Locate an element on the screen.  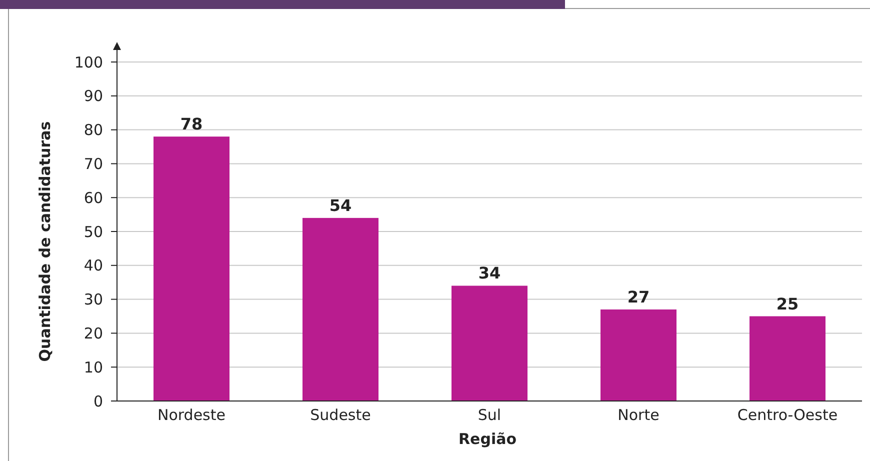
y-tick-label: 70 is located at coordinates (93, 163).